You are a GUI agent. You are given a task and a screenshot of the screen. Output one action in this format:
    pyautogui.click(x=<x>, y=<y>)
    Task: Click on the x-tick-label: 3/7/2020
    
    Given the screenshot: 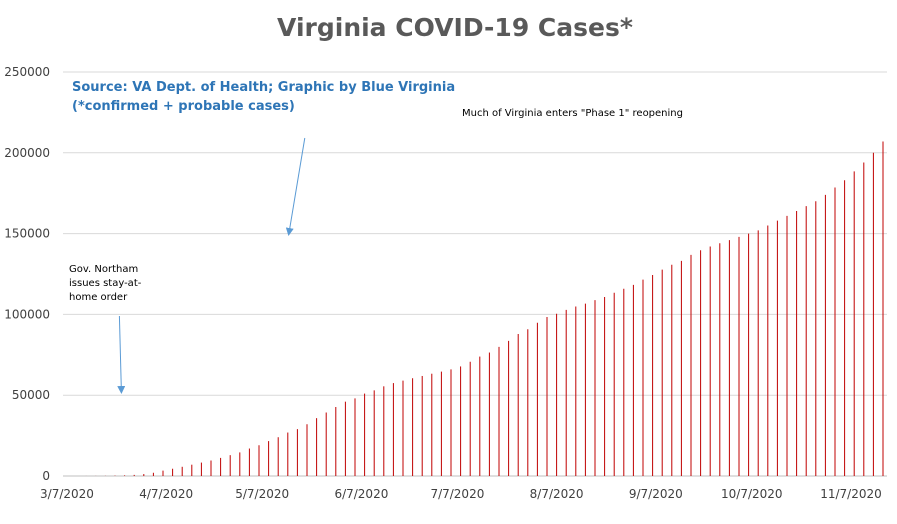 What is the action you would take?
    pyautogui.click(x=67, y=494)
    